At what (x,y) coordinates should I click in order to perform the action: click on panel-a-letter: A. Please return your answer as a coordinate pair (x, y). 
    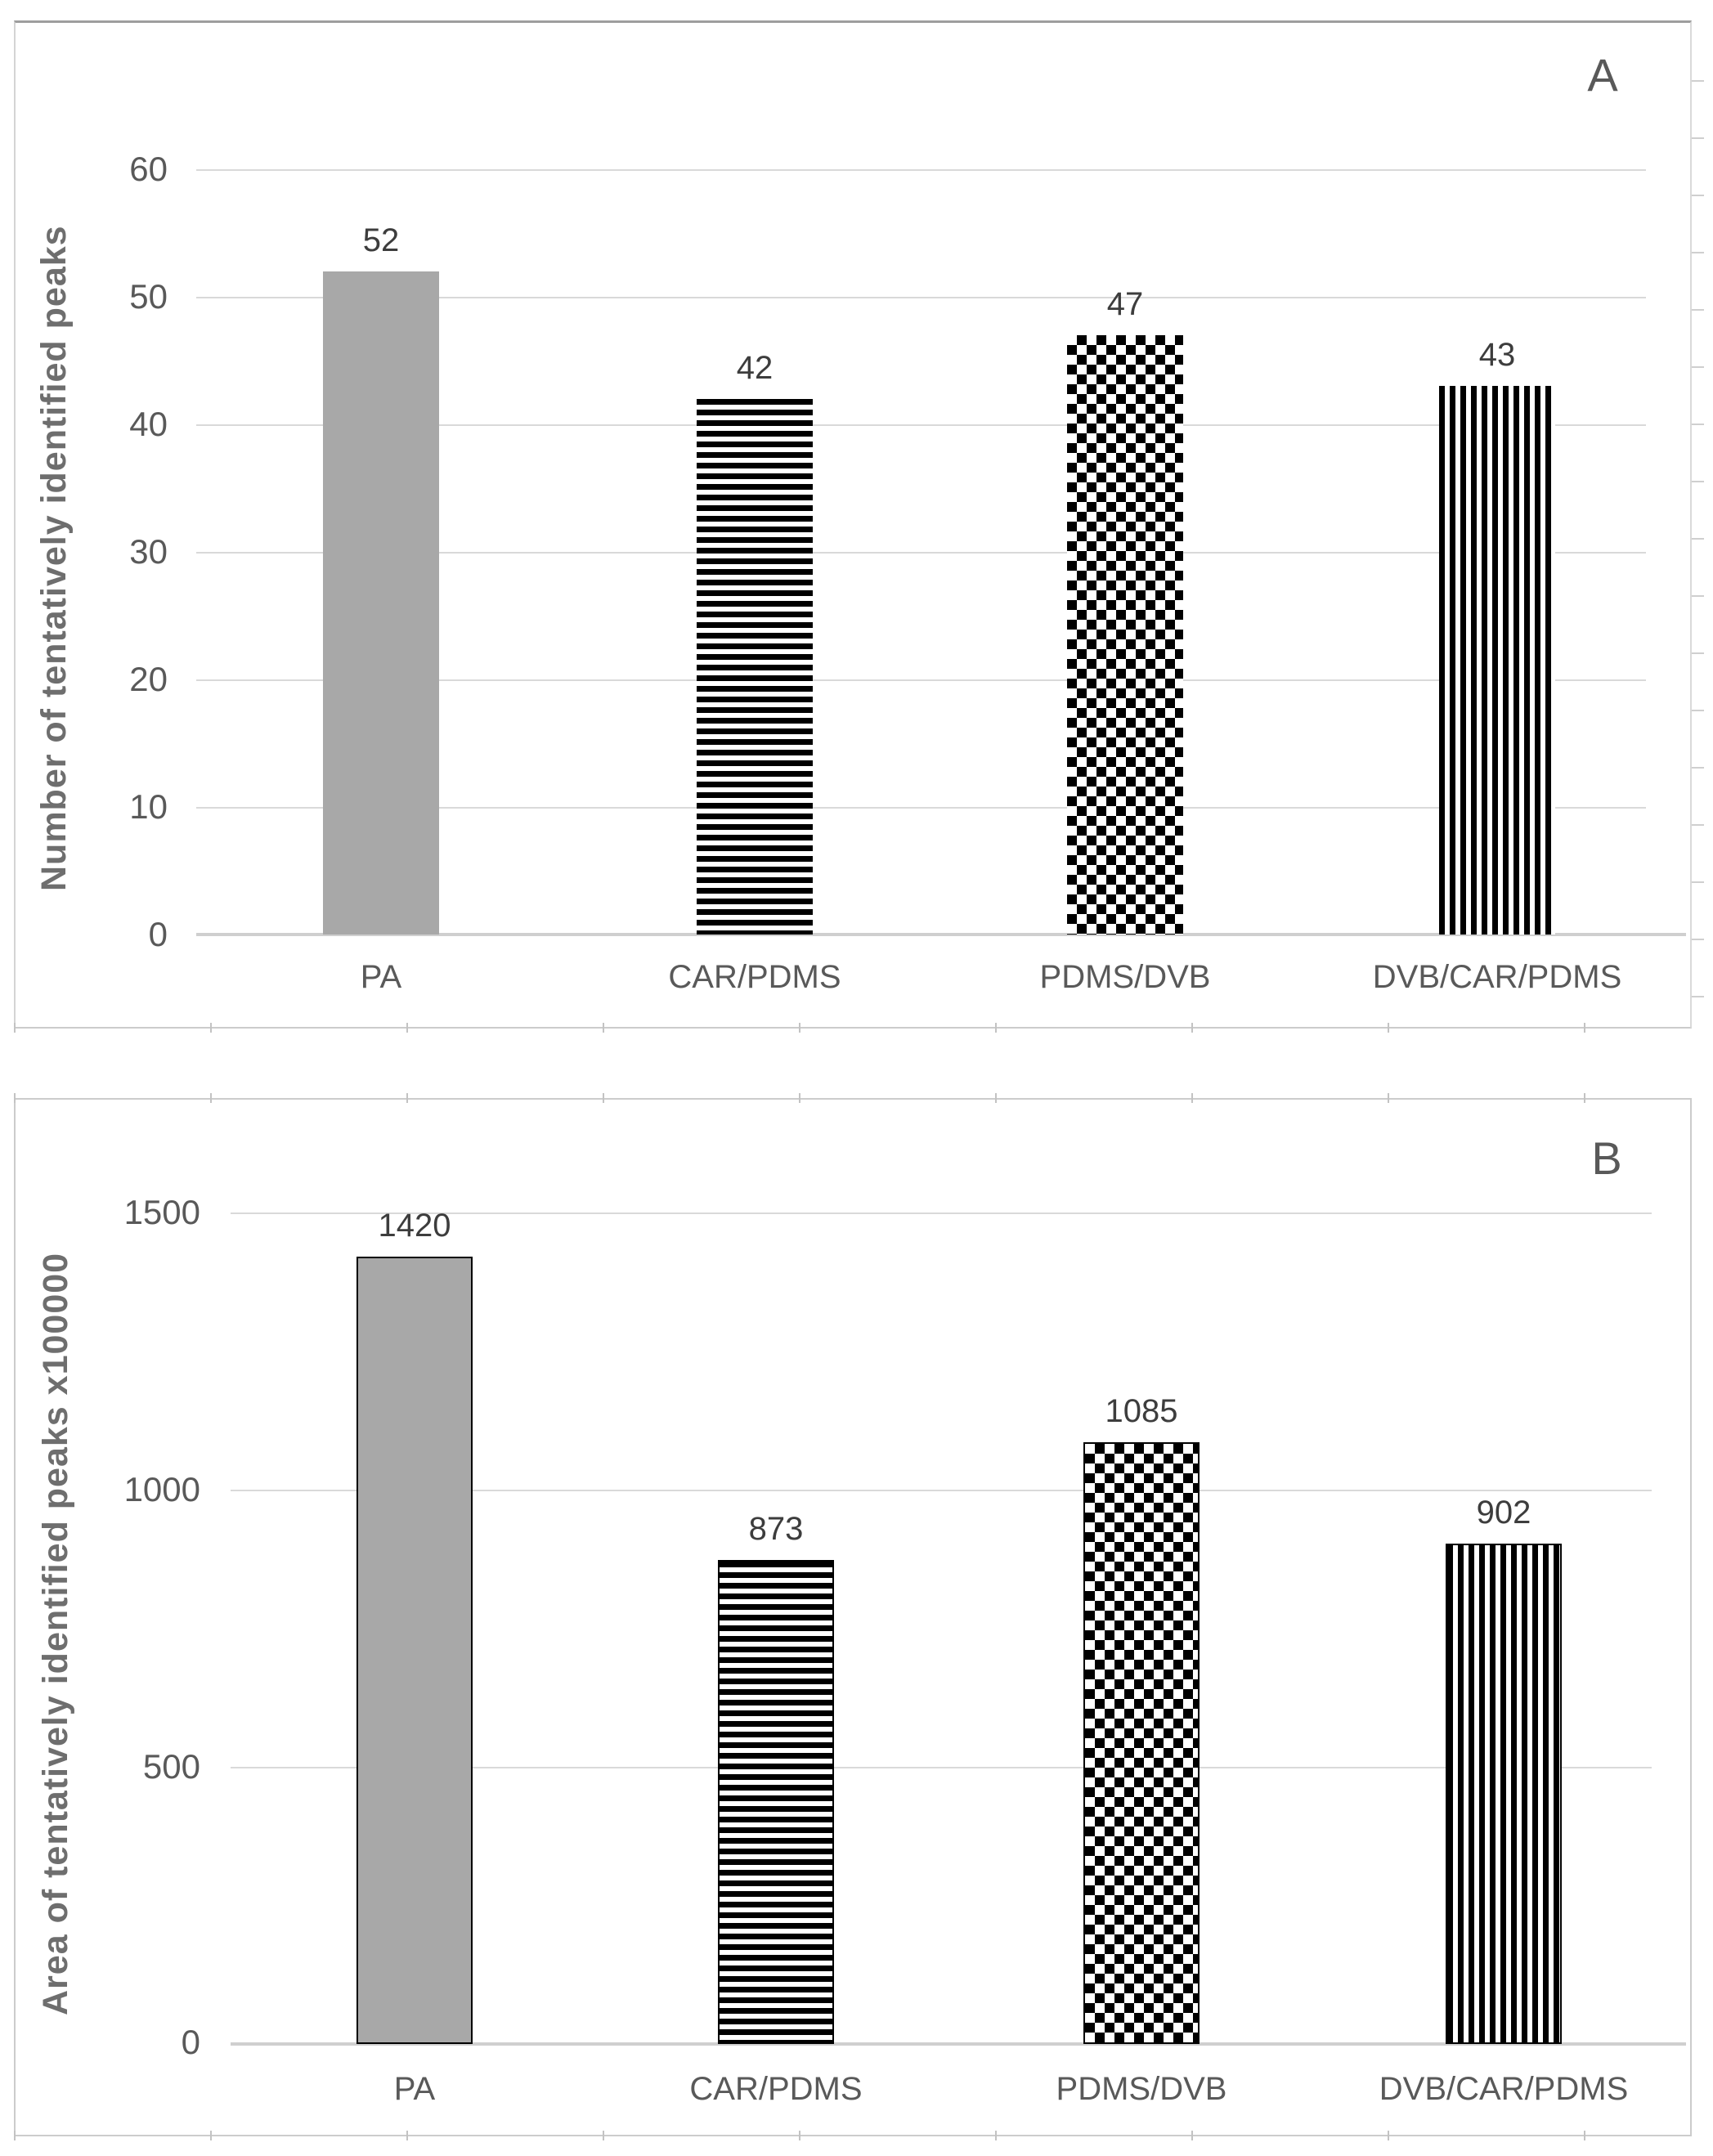
    Looking at the image, I should click on (1602, 75).